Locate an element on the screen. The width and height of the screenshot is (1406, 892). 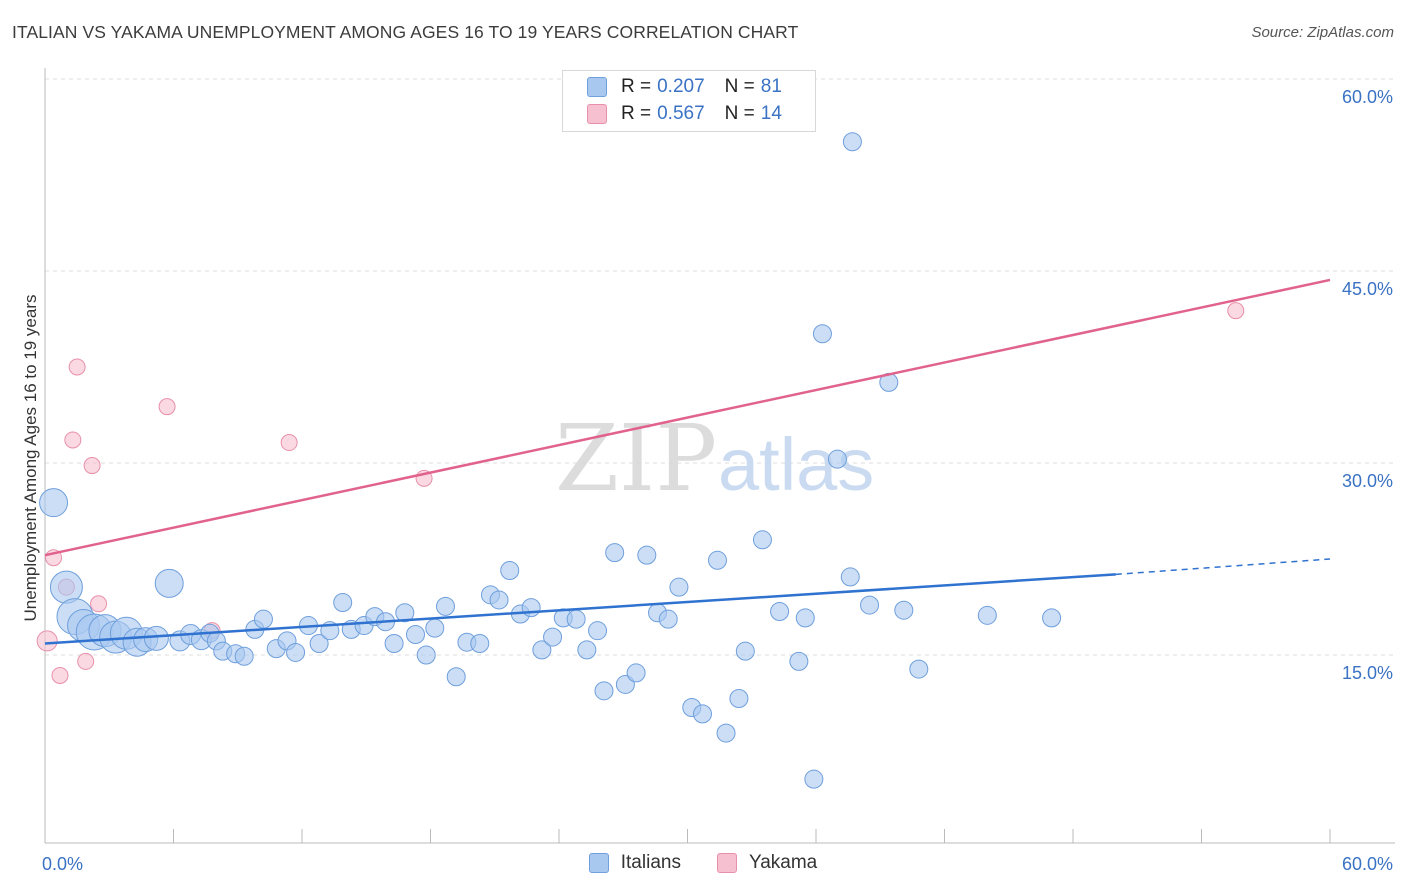
bottom-legend-yakama: Yakama is located at coordinates (767, 863).